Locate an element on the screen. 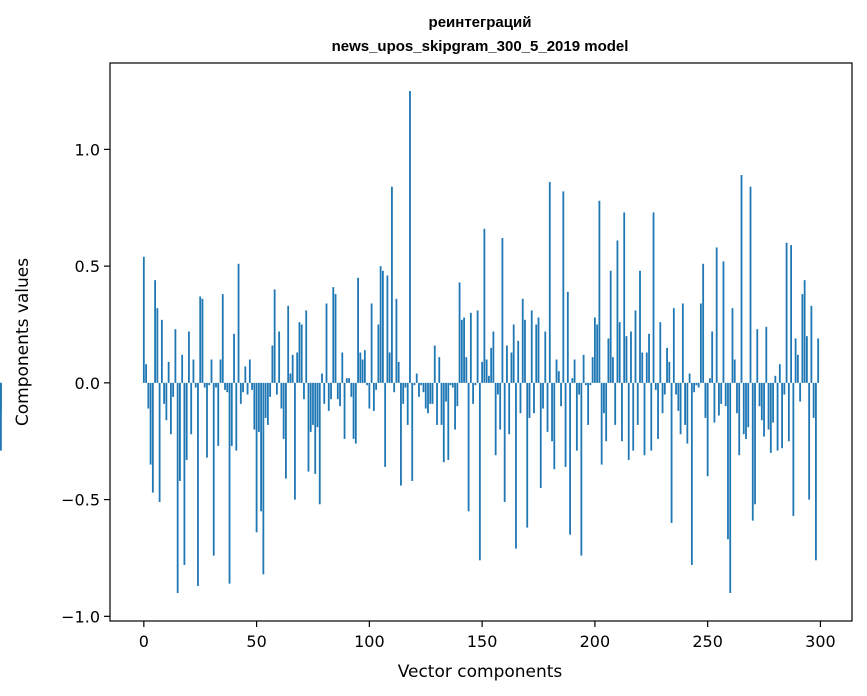  y-tick-label-3: 0.5 is located at coordinates (87, 266).